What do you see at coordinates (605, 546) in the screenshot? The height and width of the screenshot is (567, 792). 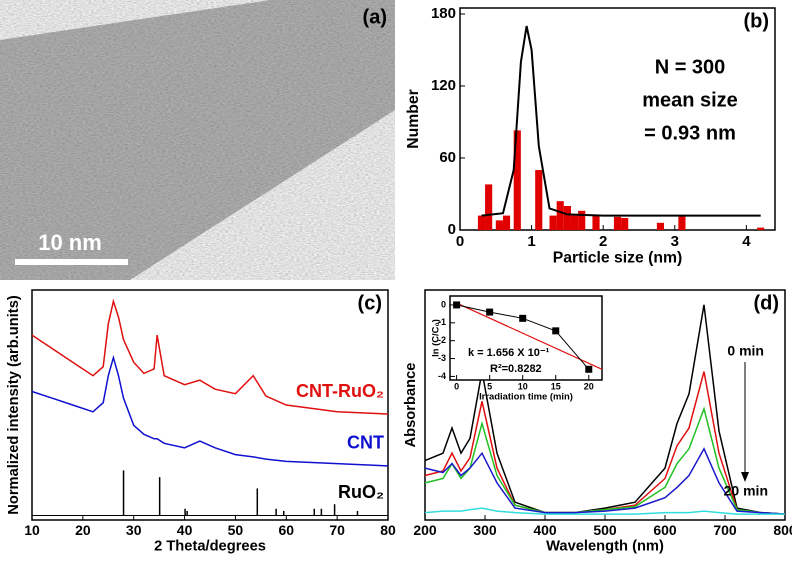 I see `x-axis-label: Wavelength (nm)` at bounding box center [605, 546].